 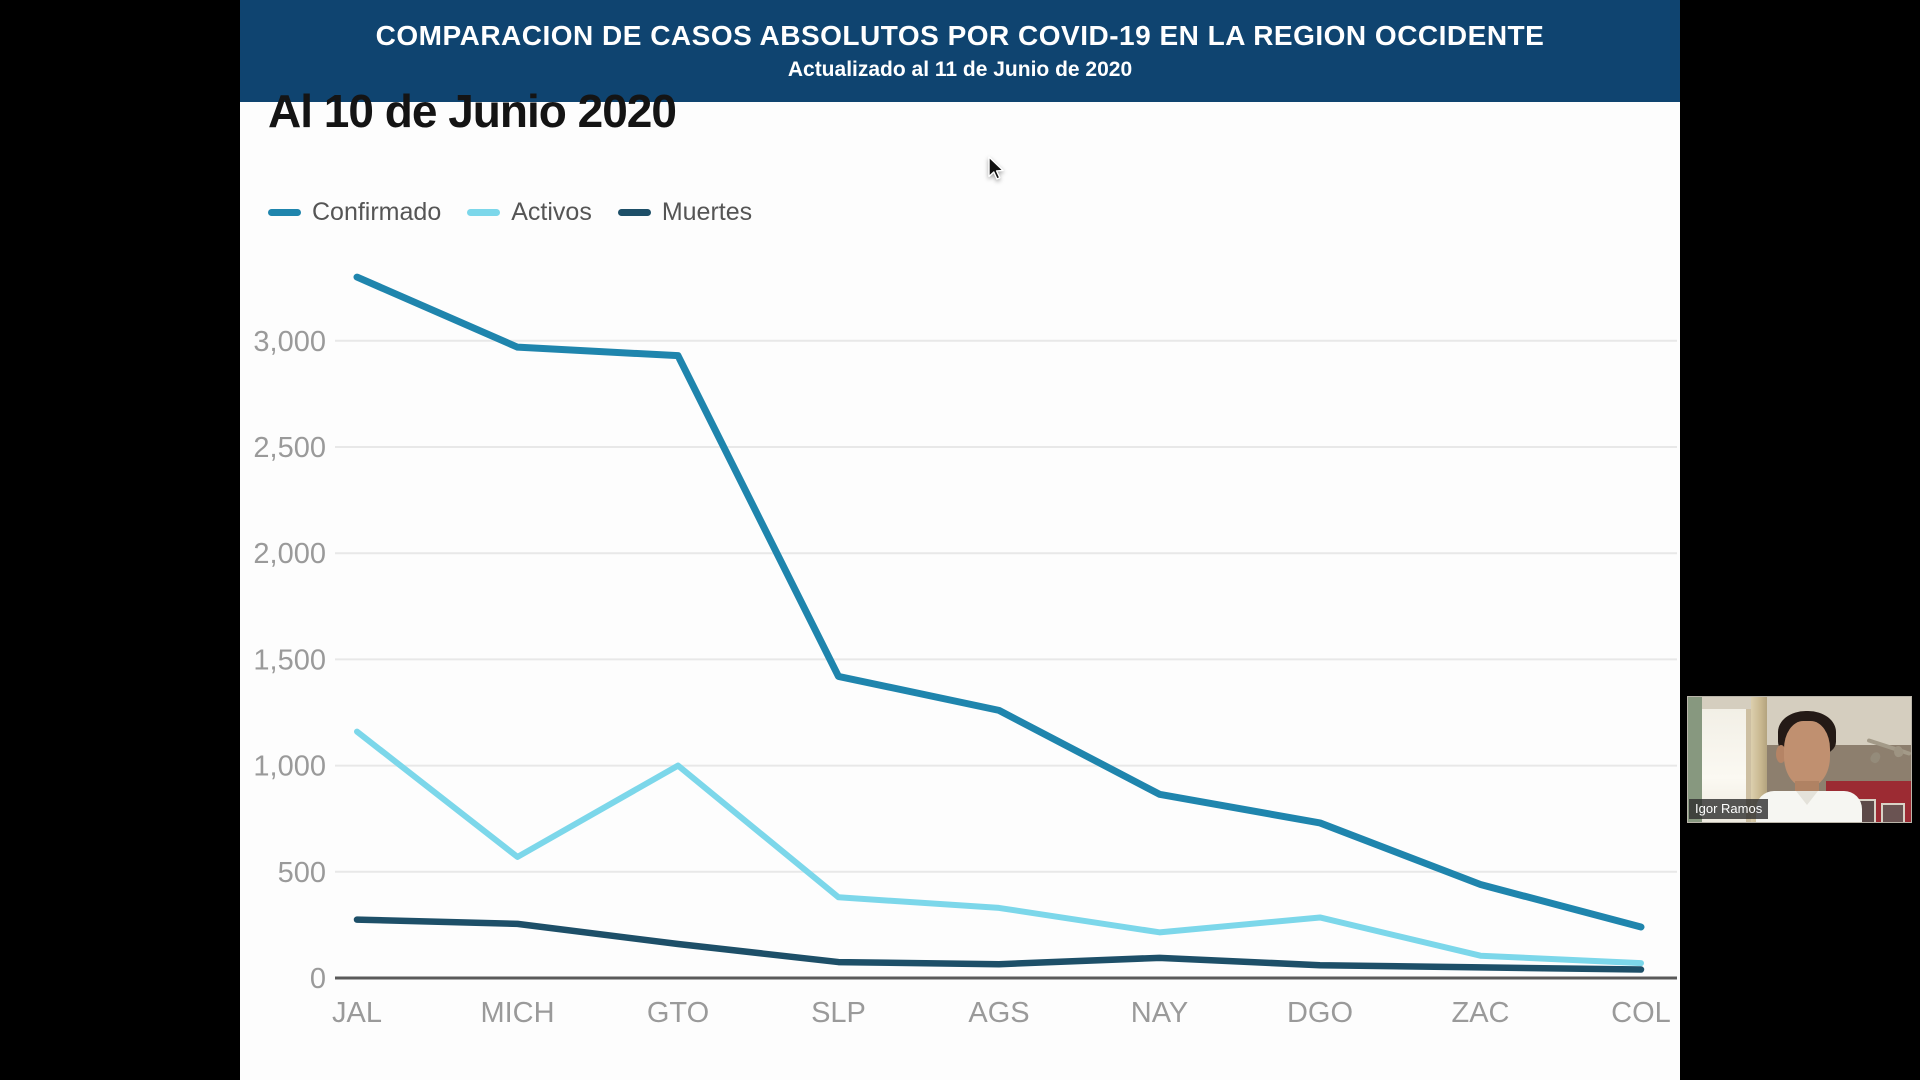 What do you see at coordinates (472, 111) in the screenshot?
I see `chart-title: Al 10 de Junio 2020` at bounding box center [472, 111].